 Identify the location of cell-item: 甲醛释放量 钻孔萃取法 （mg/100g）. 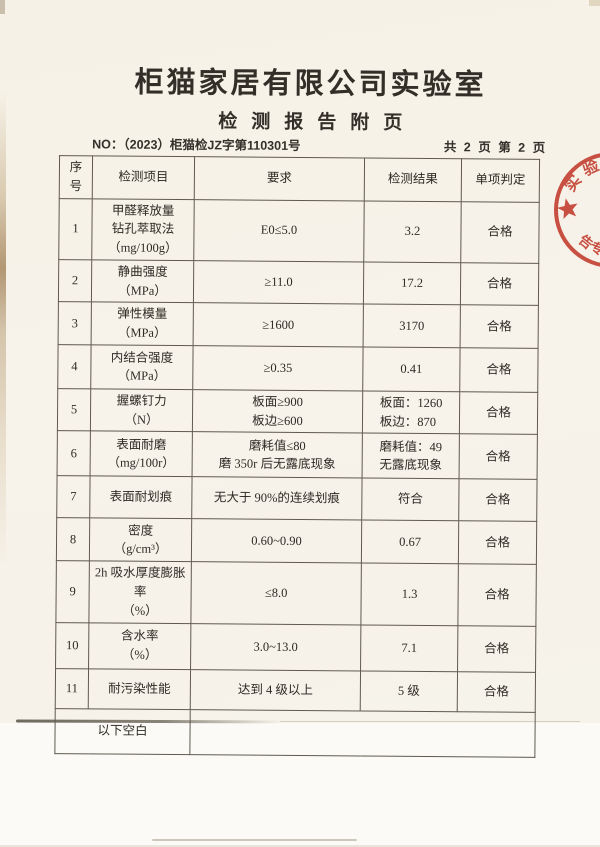
(143, 229).